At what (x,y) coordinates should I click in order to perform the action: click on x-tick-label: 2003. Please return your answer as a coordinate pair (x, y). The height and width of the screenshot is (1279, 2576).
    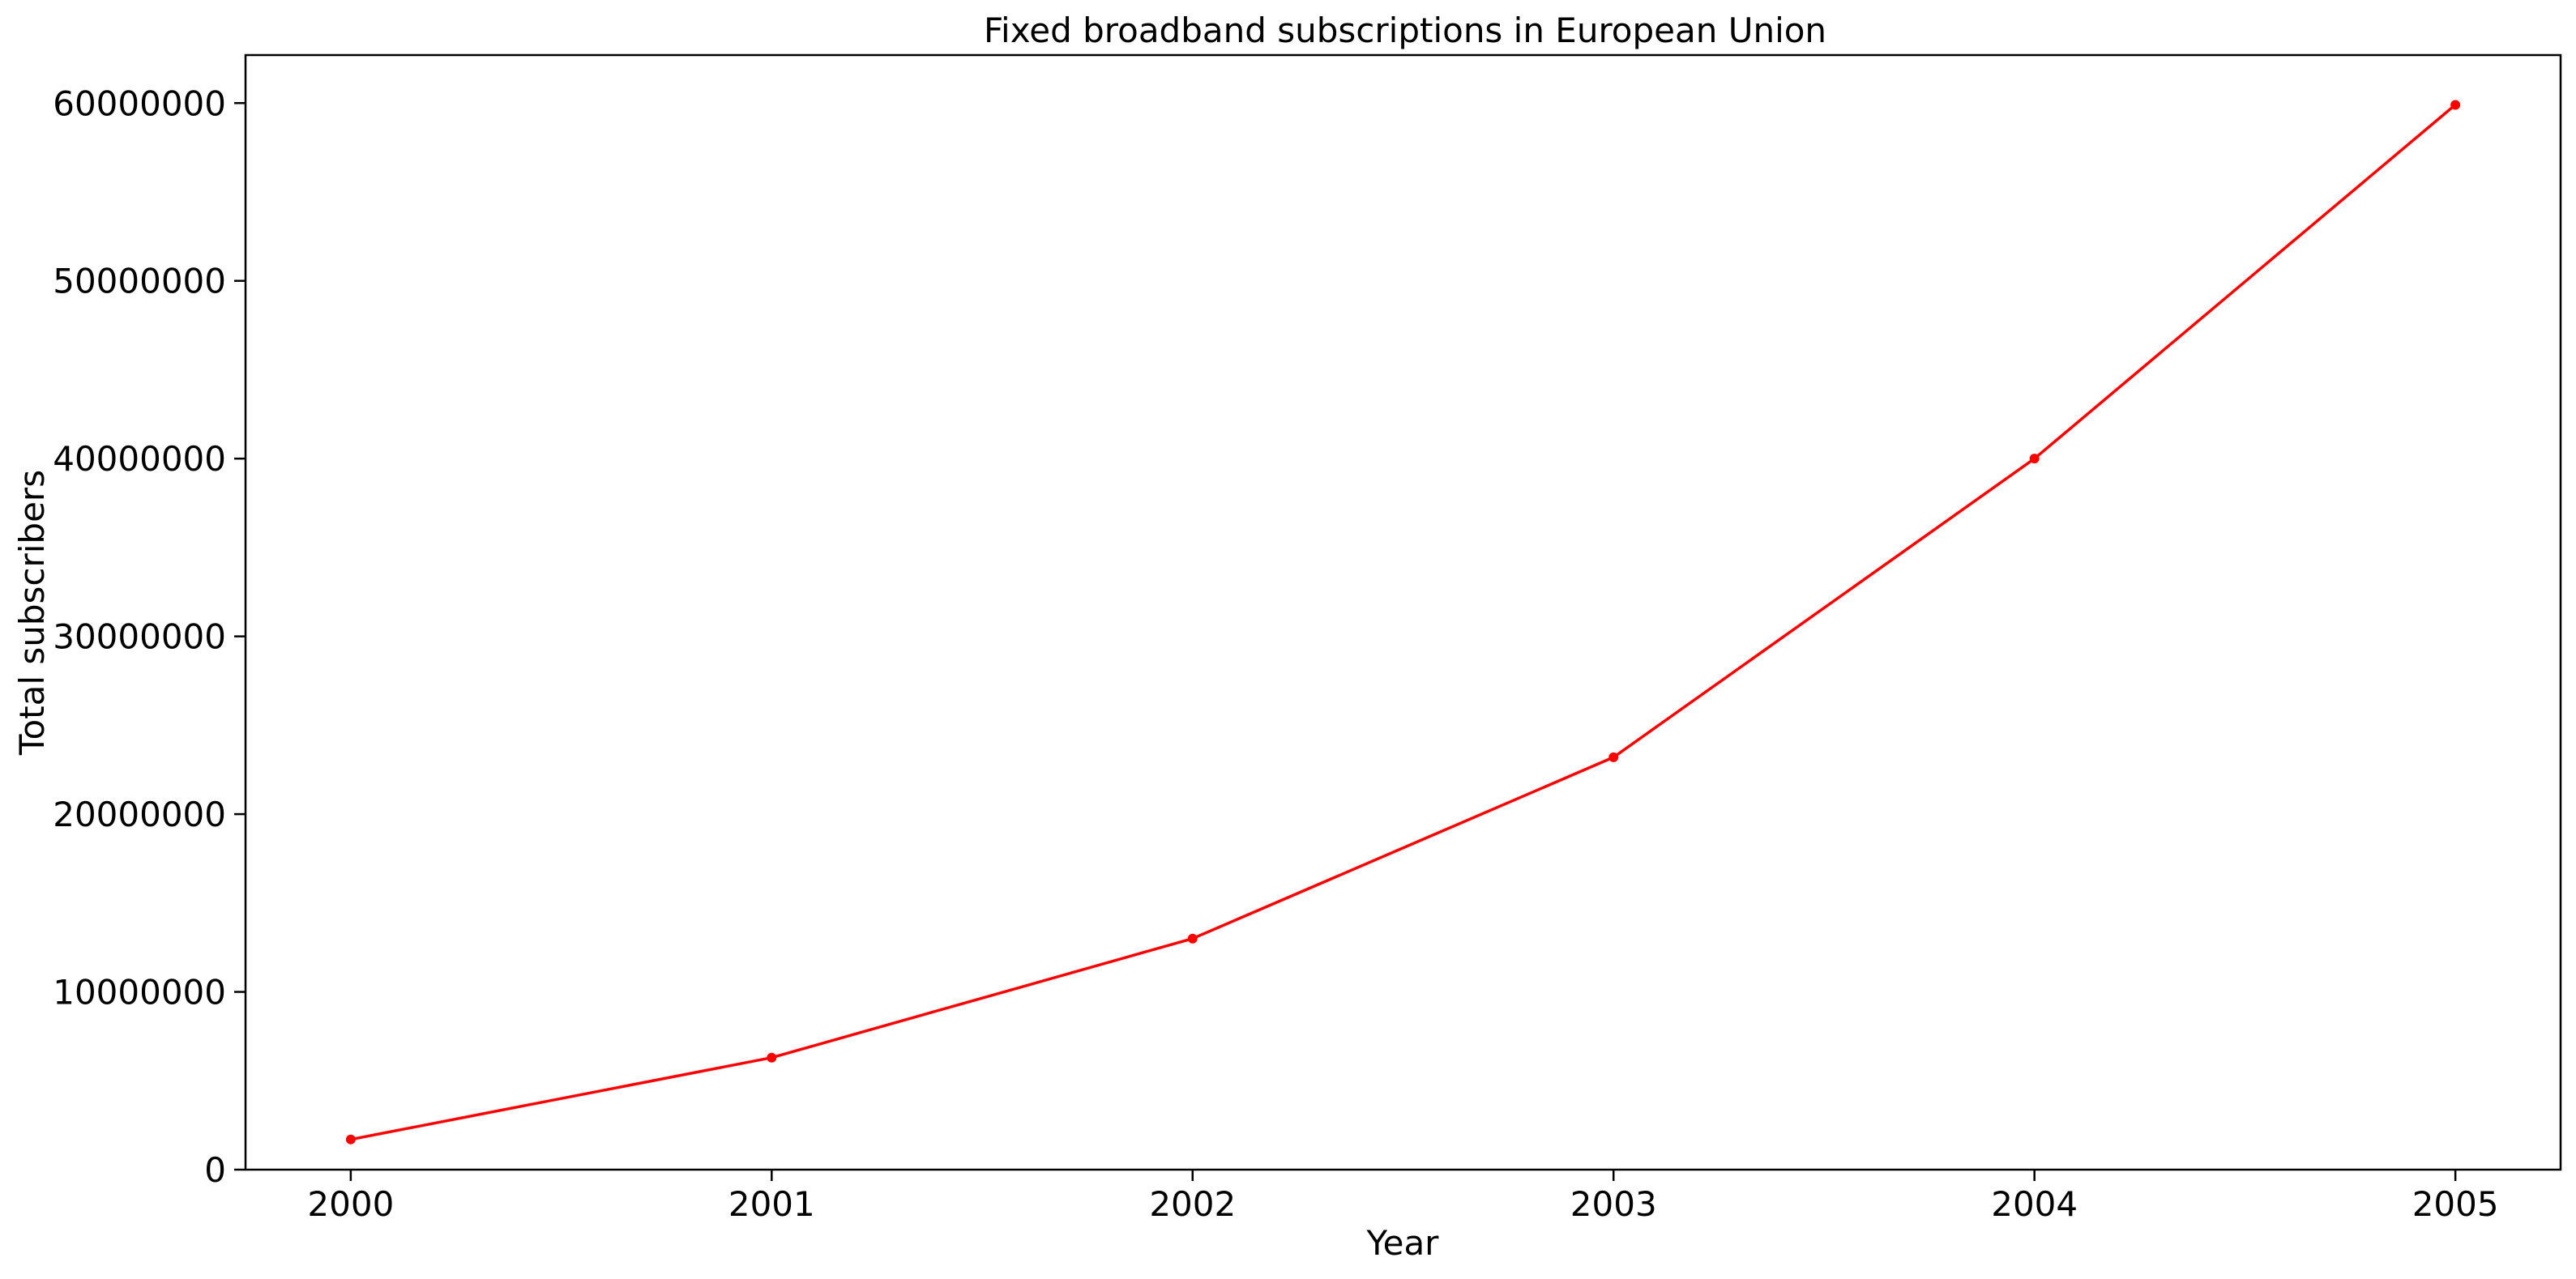
    Looking at the image, I should click on (1613, 1204).